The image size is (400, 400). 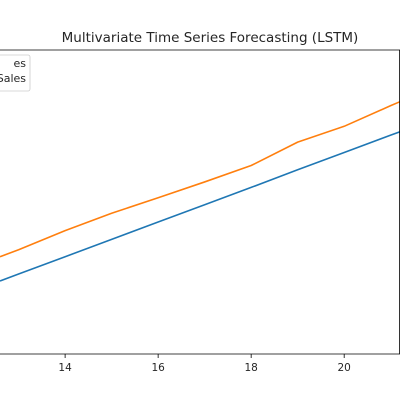 I want to click on x-tick-label-20: 20, so click(x=343, y=368).